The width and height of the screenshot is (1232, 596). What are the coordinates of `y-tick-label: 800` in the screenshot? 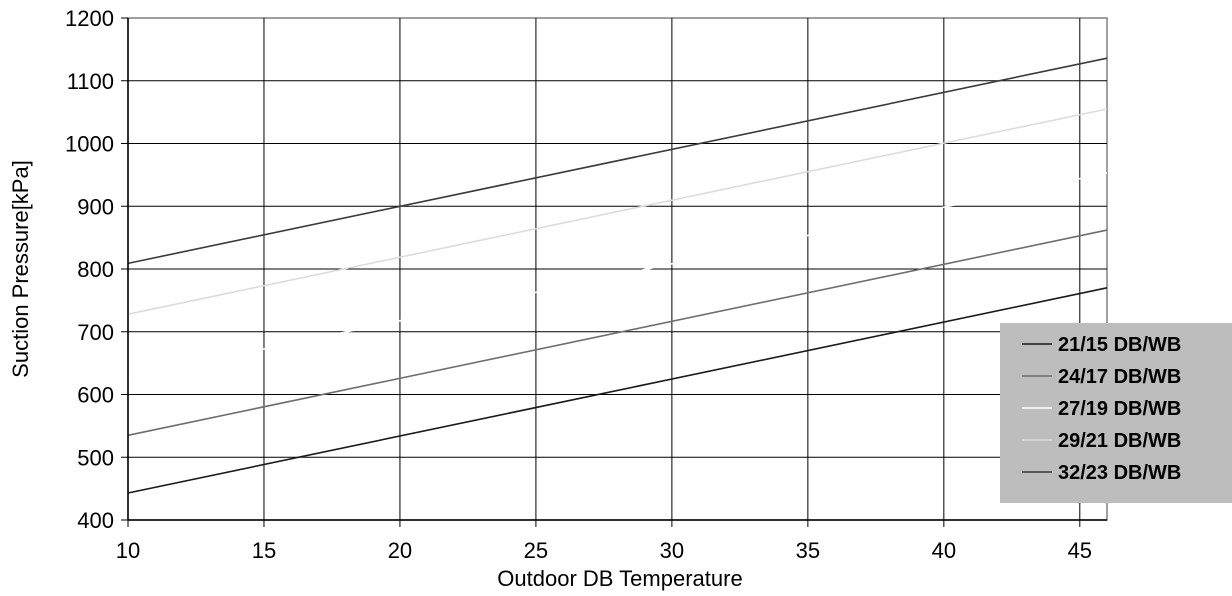 It's located at (95, 269).